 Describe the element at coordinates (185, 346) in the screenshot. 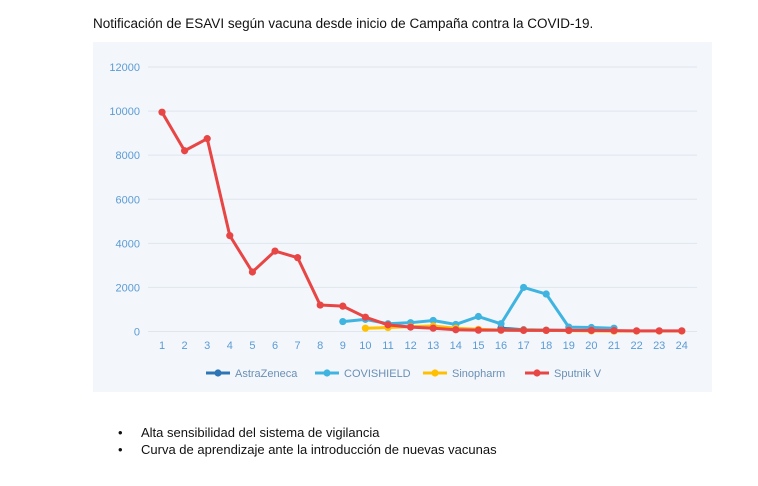

I see `x-tick-label: 2` at that location.